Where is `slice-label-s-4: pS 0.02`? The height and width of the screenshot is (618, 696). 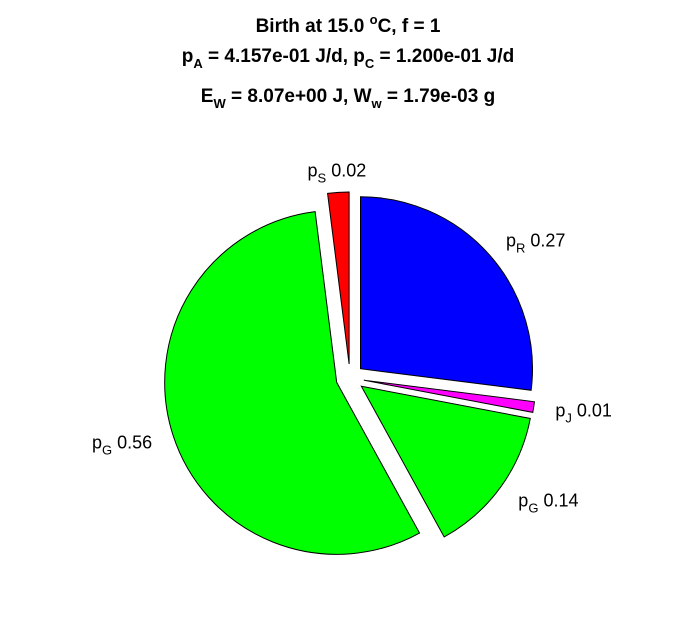
slice-label-s-4: pS 0.02 is located at coordinates (337, 172).